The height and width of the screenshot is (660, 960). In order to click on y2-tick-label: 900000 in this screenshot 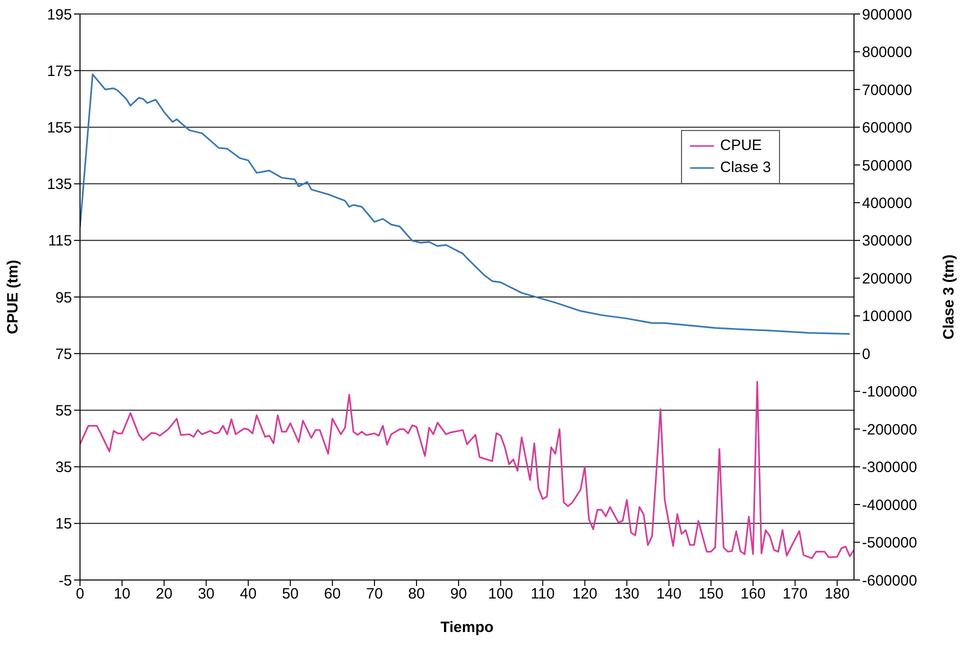, I will do `click(887, 15)`.